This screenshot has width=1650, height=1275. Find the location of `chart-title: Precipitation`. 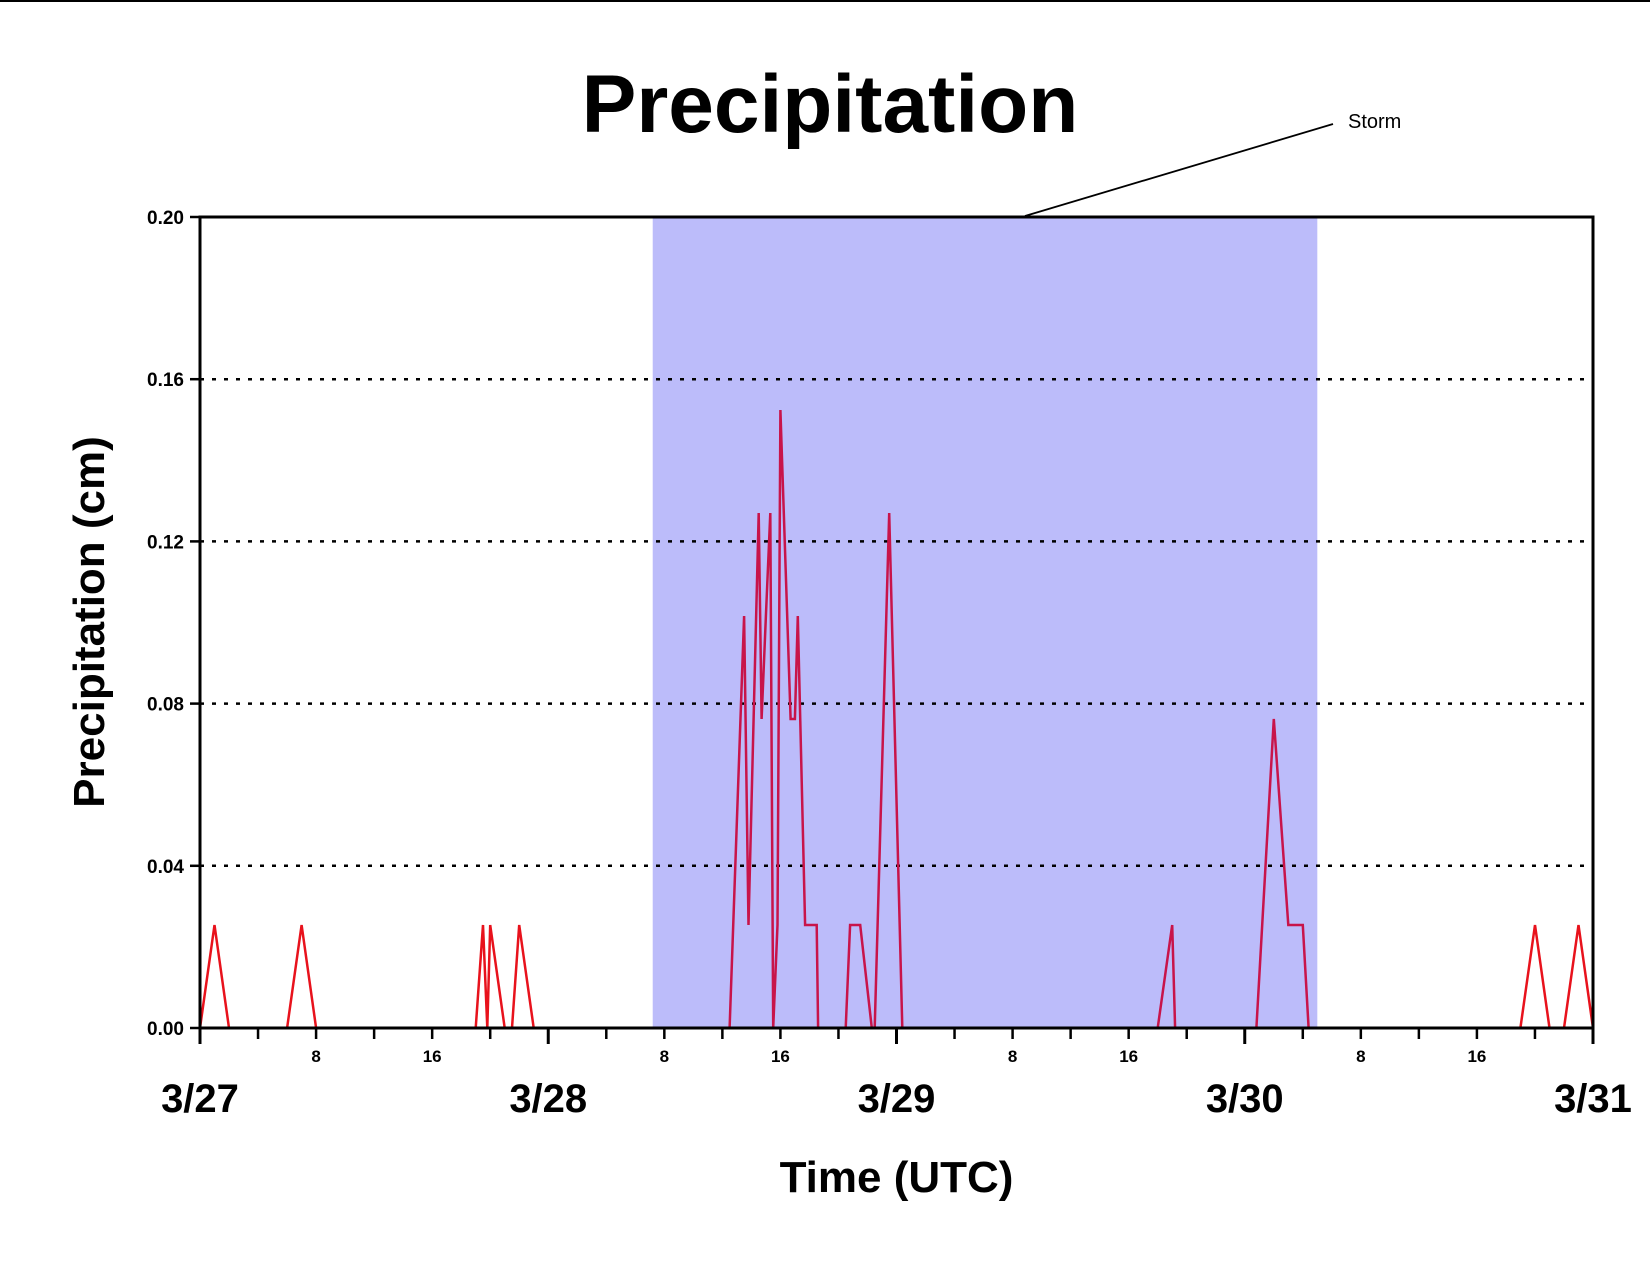

chart-title: Precipitation is located at coordinates (830, 104).